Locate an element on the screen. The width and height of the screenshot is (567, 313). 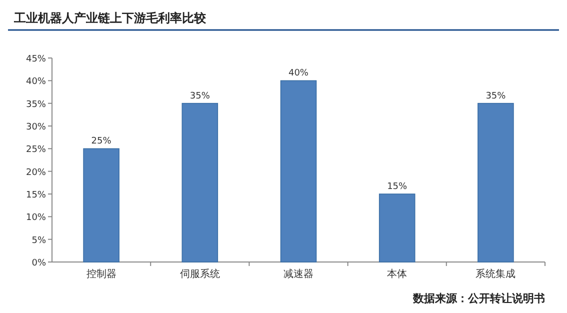
y-tick-label: 40% is located at coordinates (36, 82).